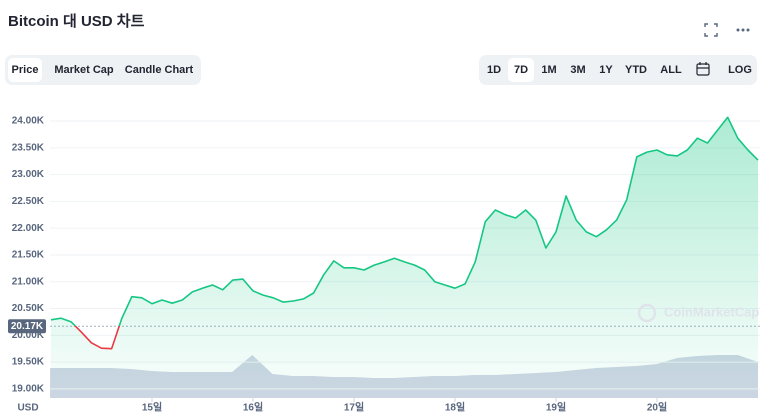  I want to click on watermark-logo, so click(647, 313).